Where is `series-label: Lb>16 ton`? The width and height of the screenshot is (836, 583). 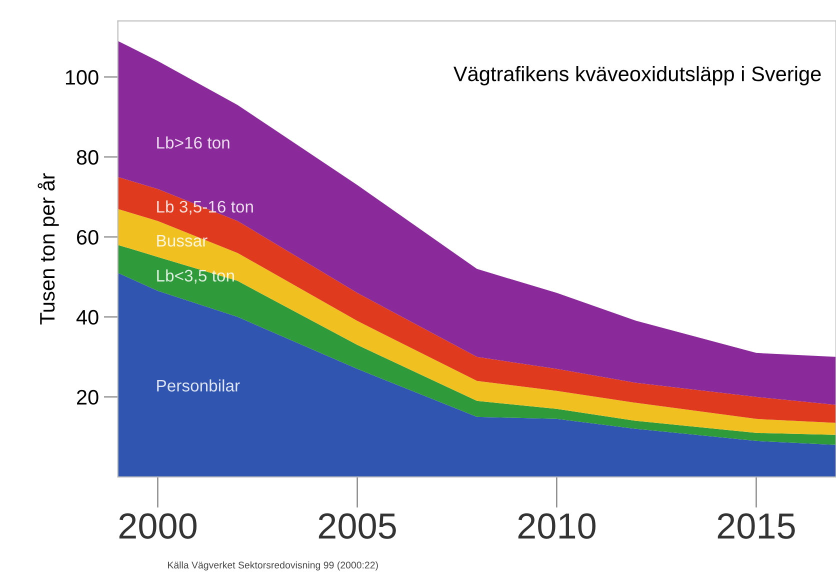
series-label: Lb>16 ton is located at coordinates (193, 142).